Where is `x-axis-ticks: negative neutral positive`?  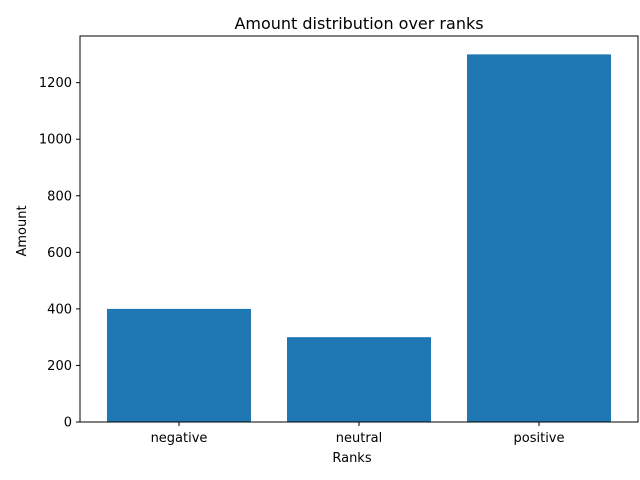 x-axis-ticks: negative neutral positive is located at coordinates (358, 434).